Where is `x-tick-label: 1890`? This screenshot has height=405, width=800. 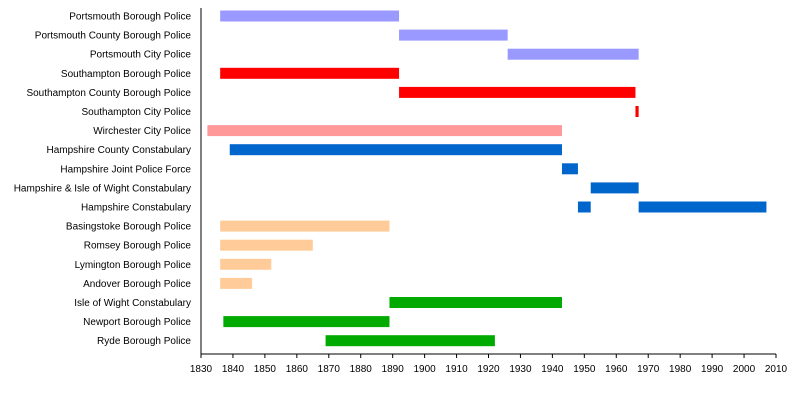 x-tick-label: 1890 is located at coordinates (393, 369).